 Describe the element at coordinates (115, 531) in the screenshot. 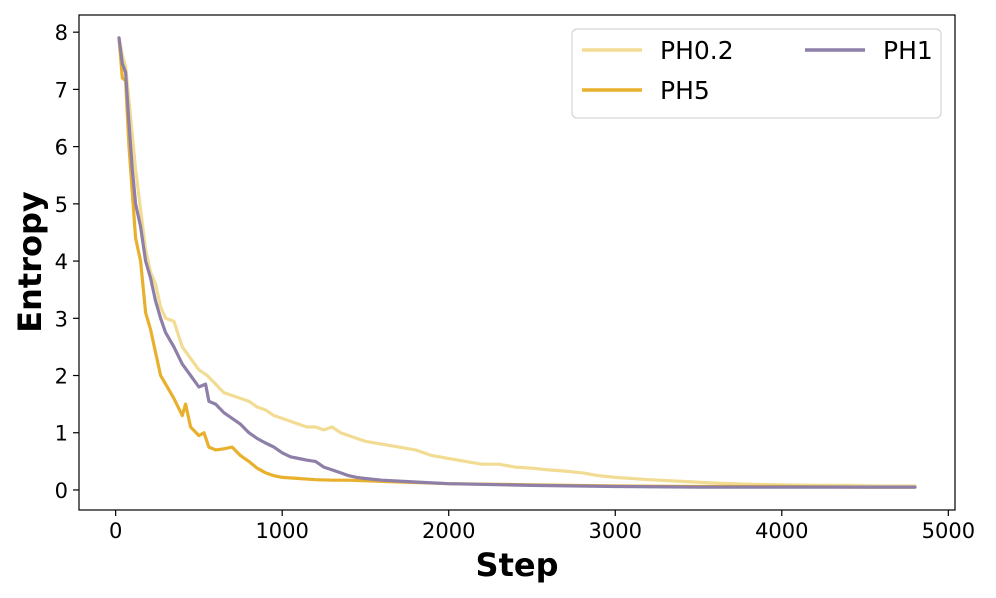

I see `x-tick-label: 0` at that location.